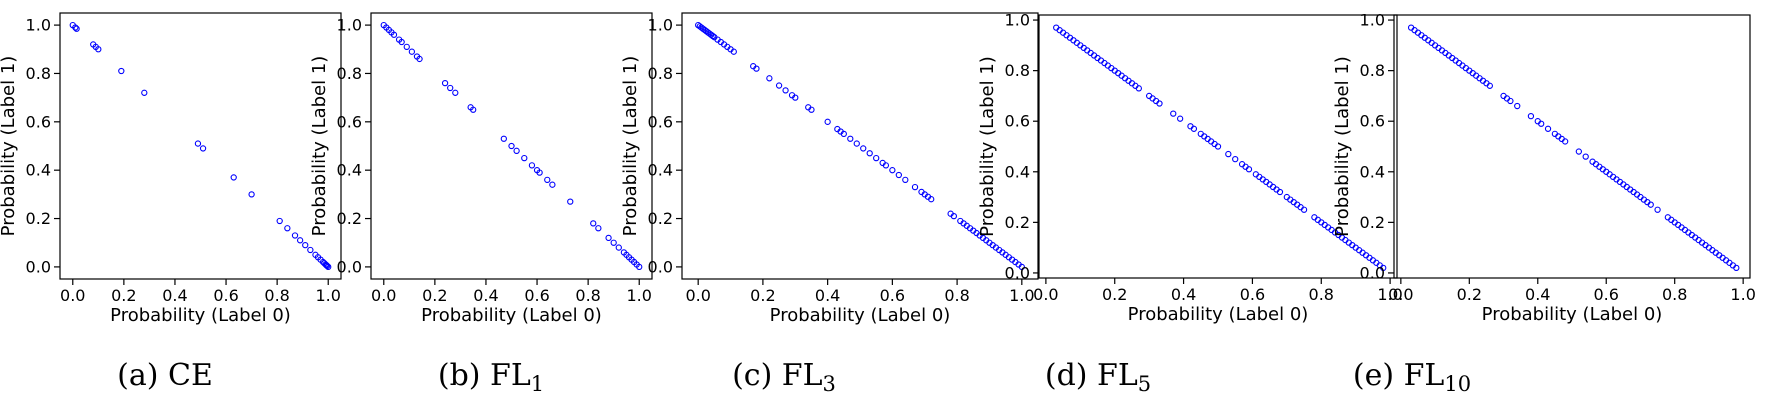 Image resolution: width=1767 pixels, height=403 pixels. What do you see at coordinates (784, 377) in the screenshot?
I see `panel-caption: (c) FL3` at bounding box center [784, 377].